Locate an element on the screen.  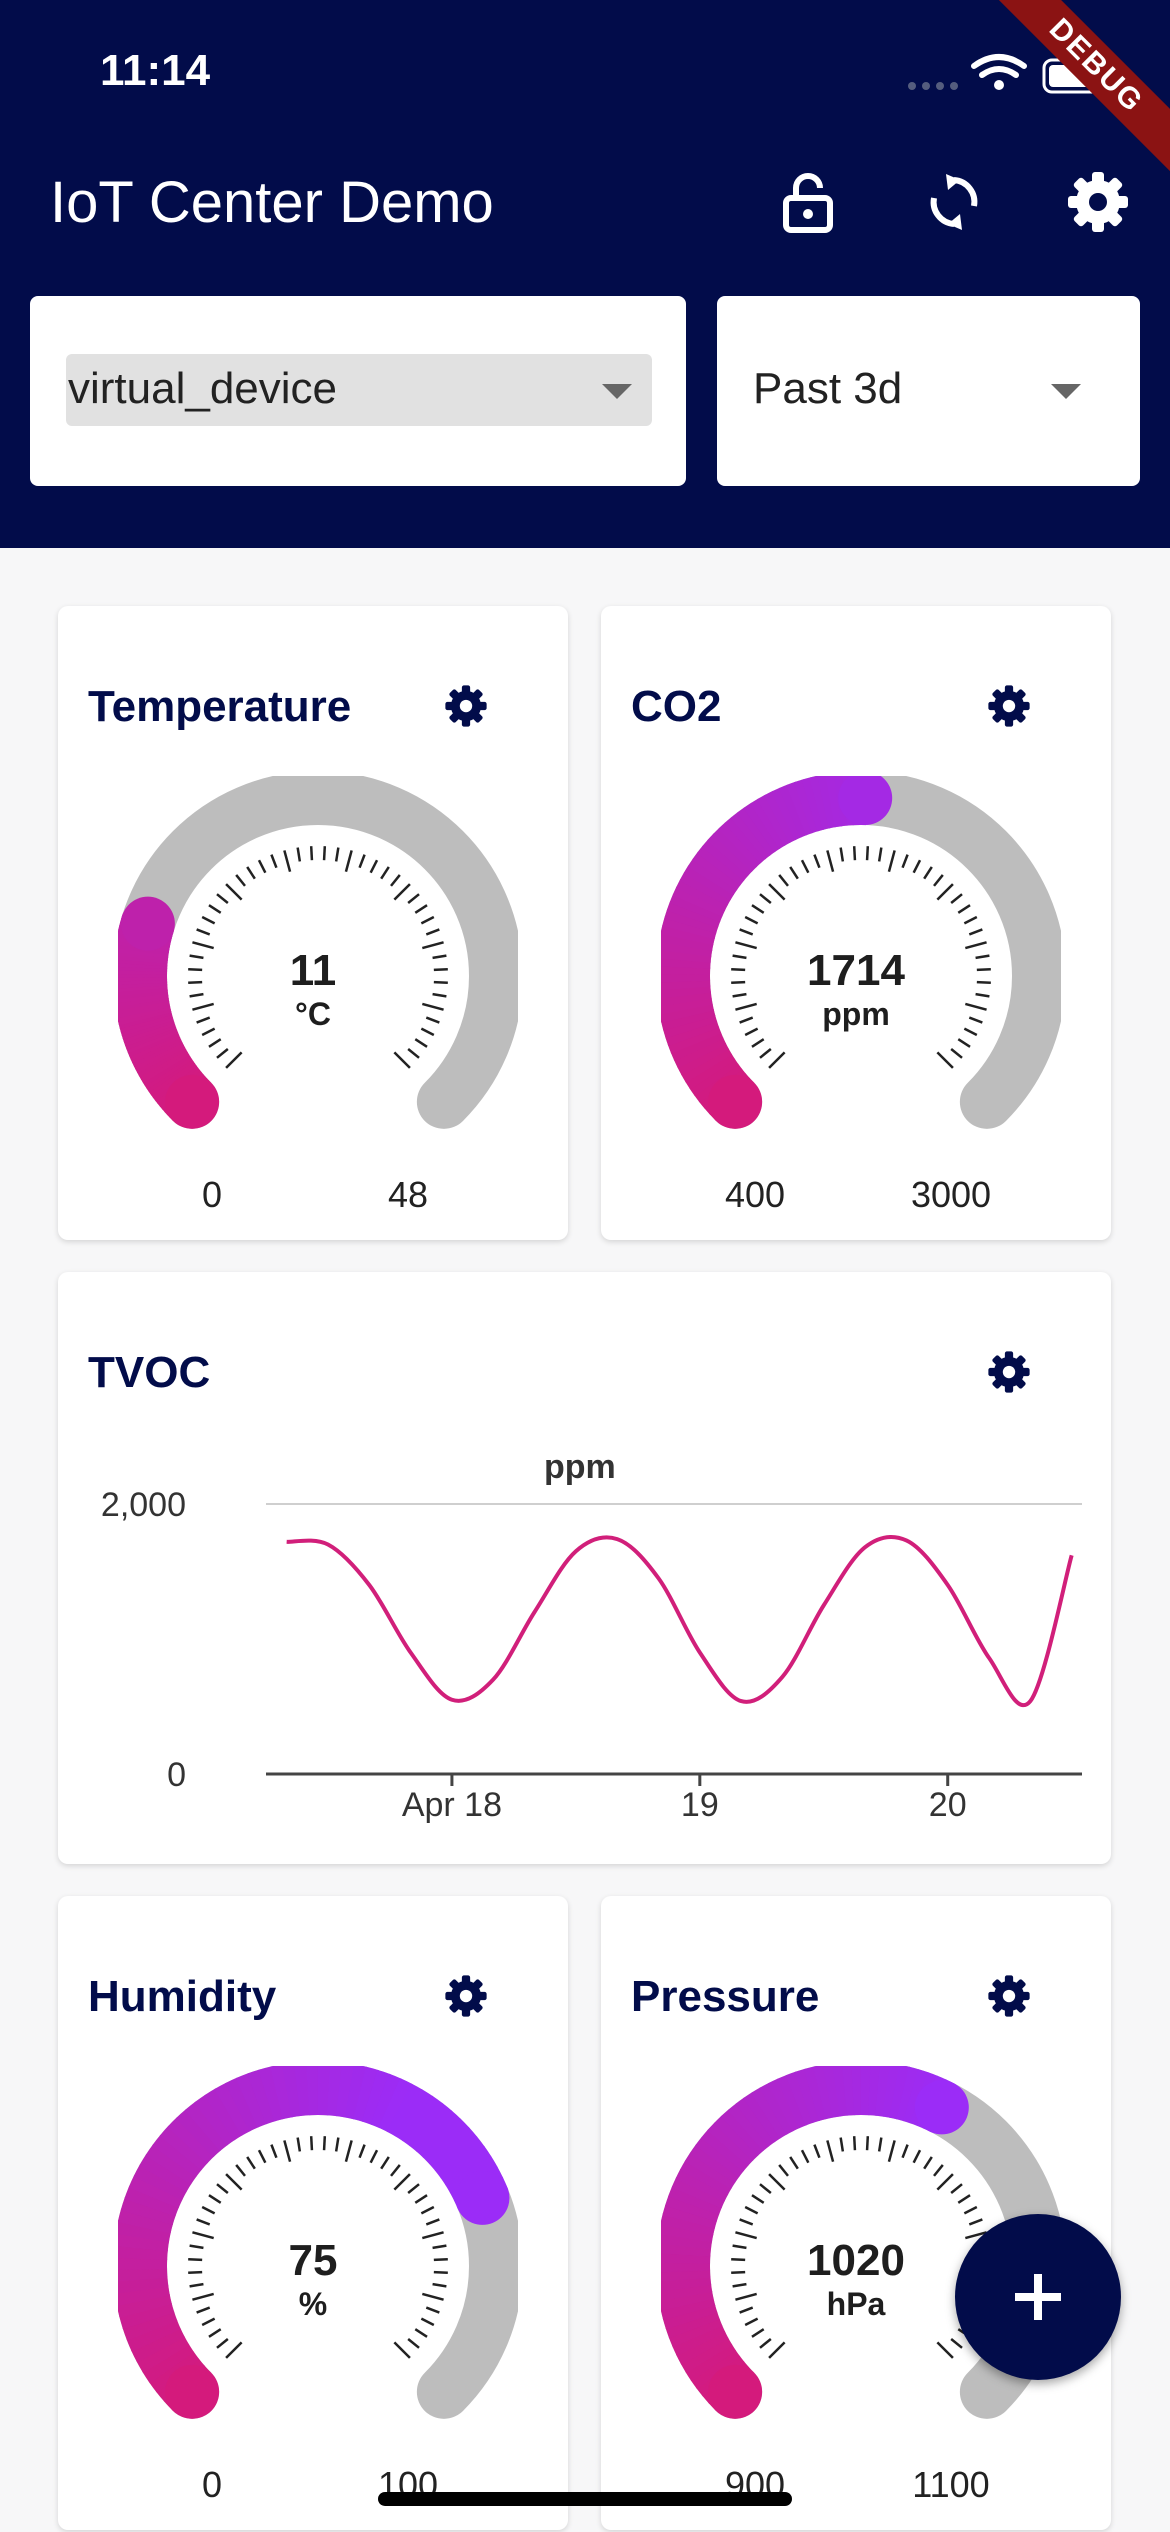
humidity-card: Humidity 75 % 0 100 is located at coordinates (313, 2213).